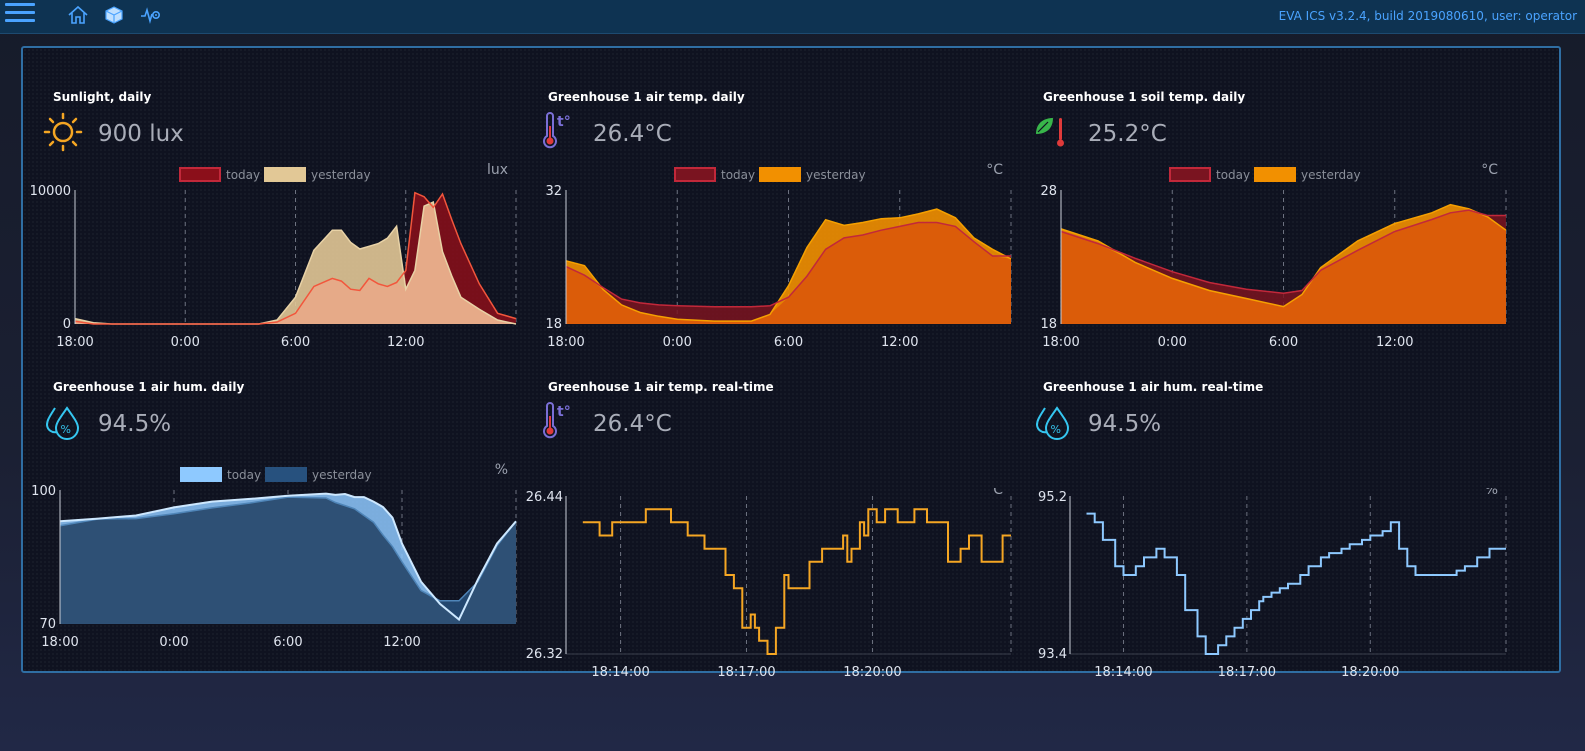 This screenshot has height=751, width=1585. What do you see at coordinates (150, 15) in the screenshot?
I see `sensor-icon` at bounding box center [150, 15].